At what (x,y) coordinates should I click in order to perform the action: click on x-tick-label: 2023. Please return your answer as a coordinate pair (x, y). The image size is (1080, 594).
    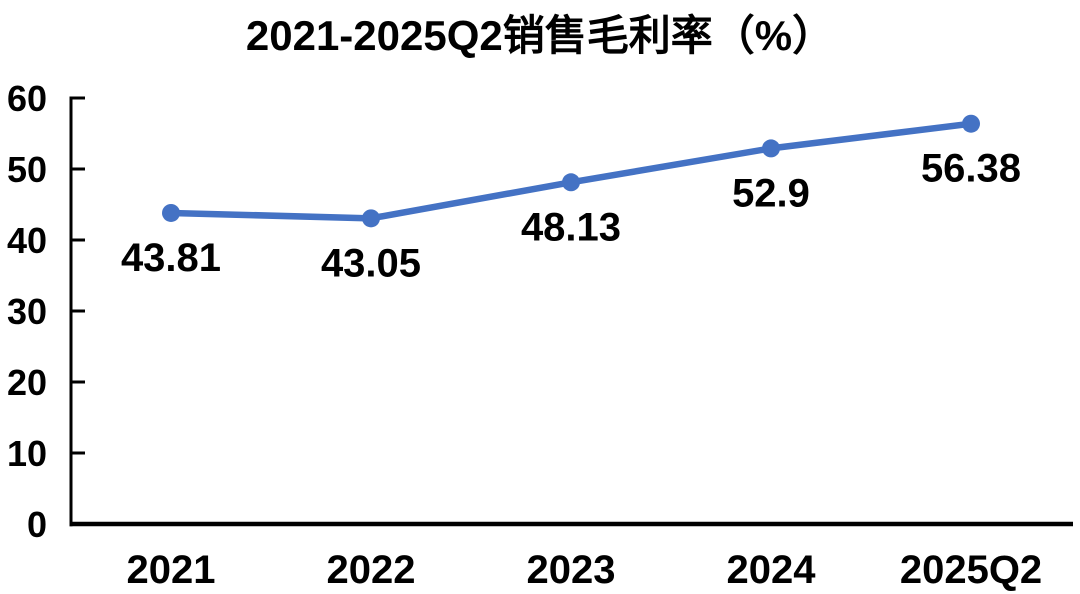
    Looking at the image, I should click on (571, 570).